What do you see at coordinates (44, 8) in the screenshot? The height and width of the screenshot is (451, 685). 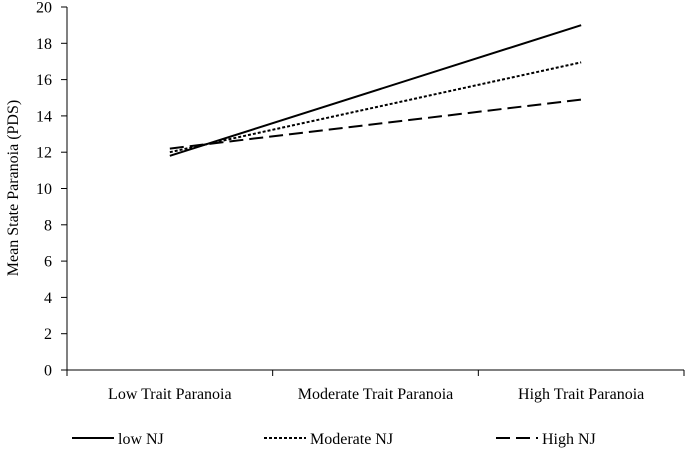 I see `y-tick-label: 20` at bounding box center [44, 8].